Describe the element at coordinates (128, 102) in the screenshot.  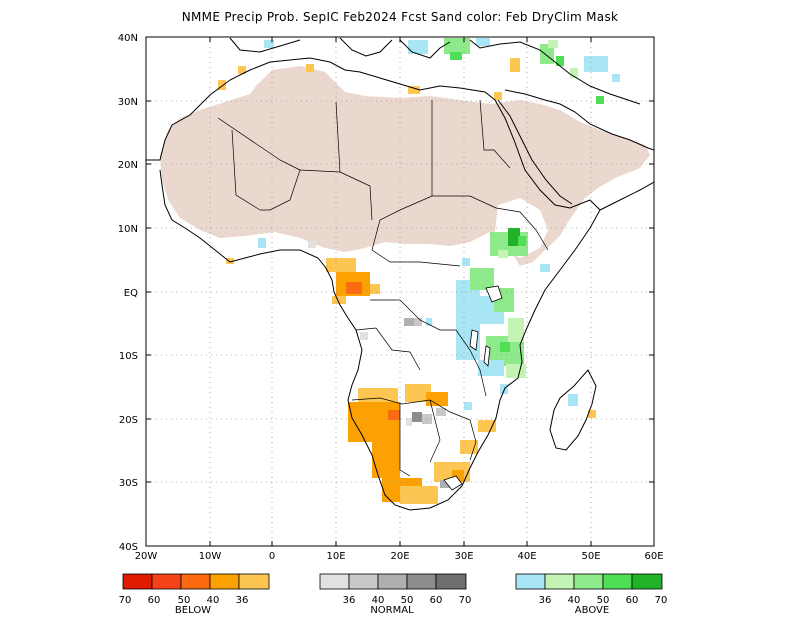
I see `lat-label: 30N` at that location.